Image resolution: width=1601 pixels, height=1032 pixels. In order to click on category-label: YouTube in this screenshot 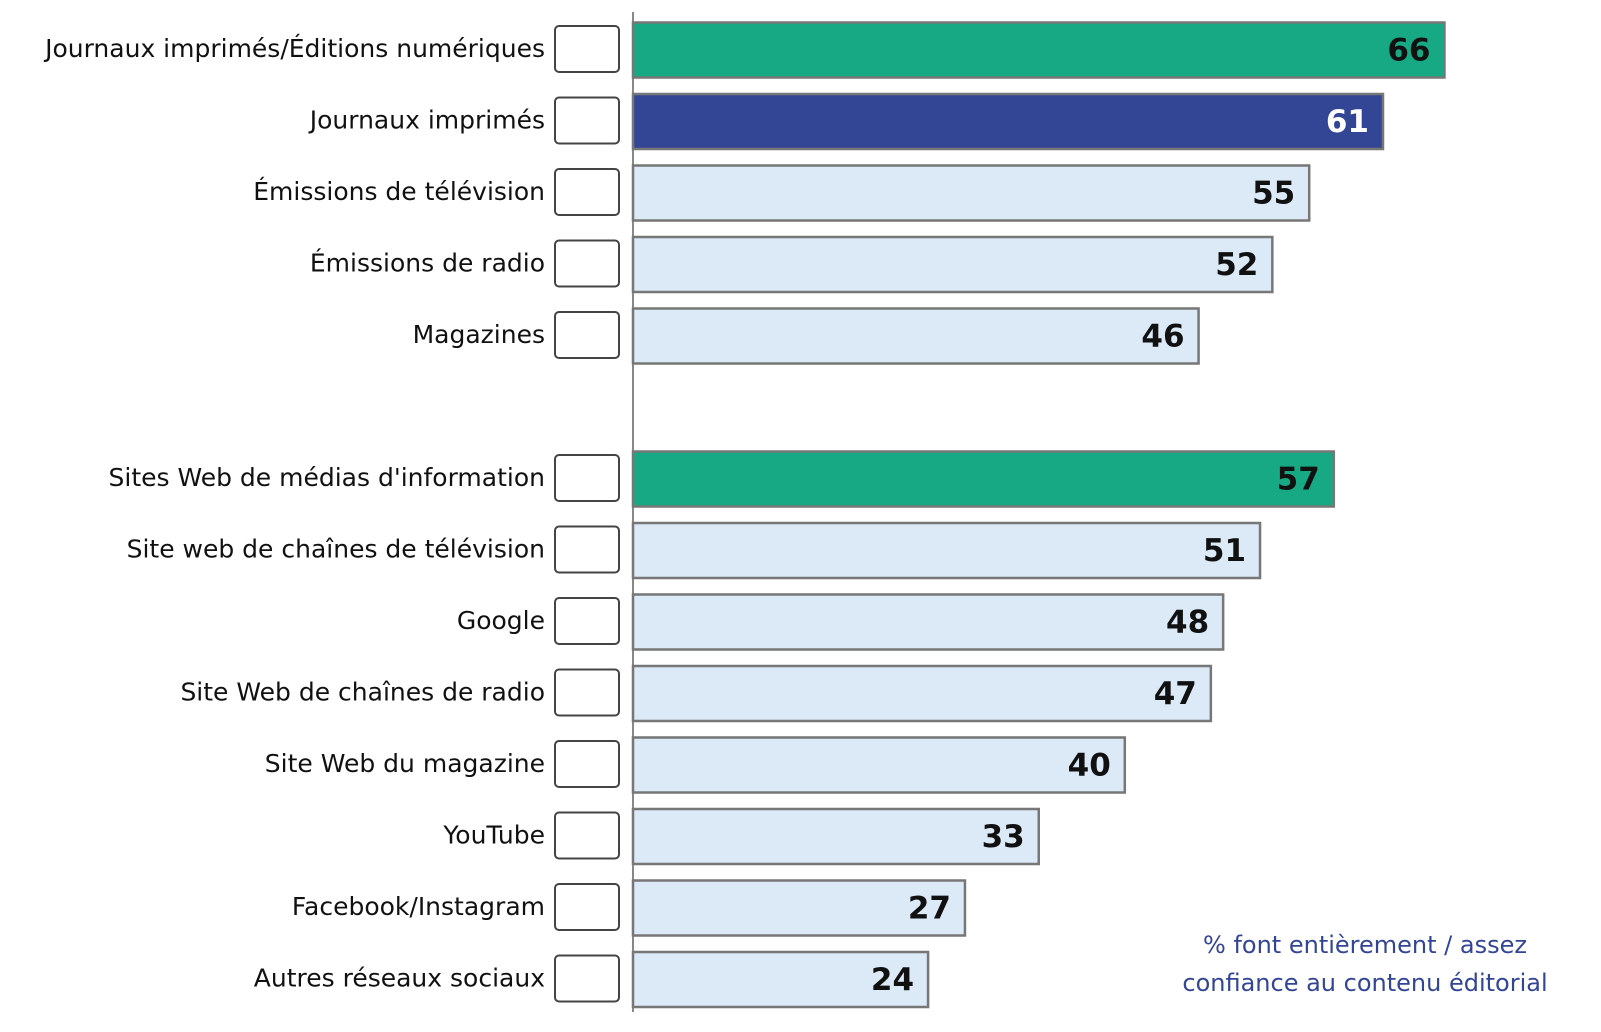, I will do `click(493, 835)`.